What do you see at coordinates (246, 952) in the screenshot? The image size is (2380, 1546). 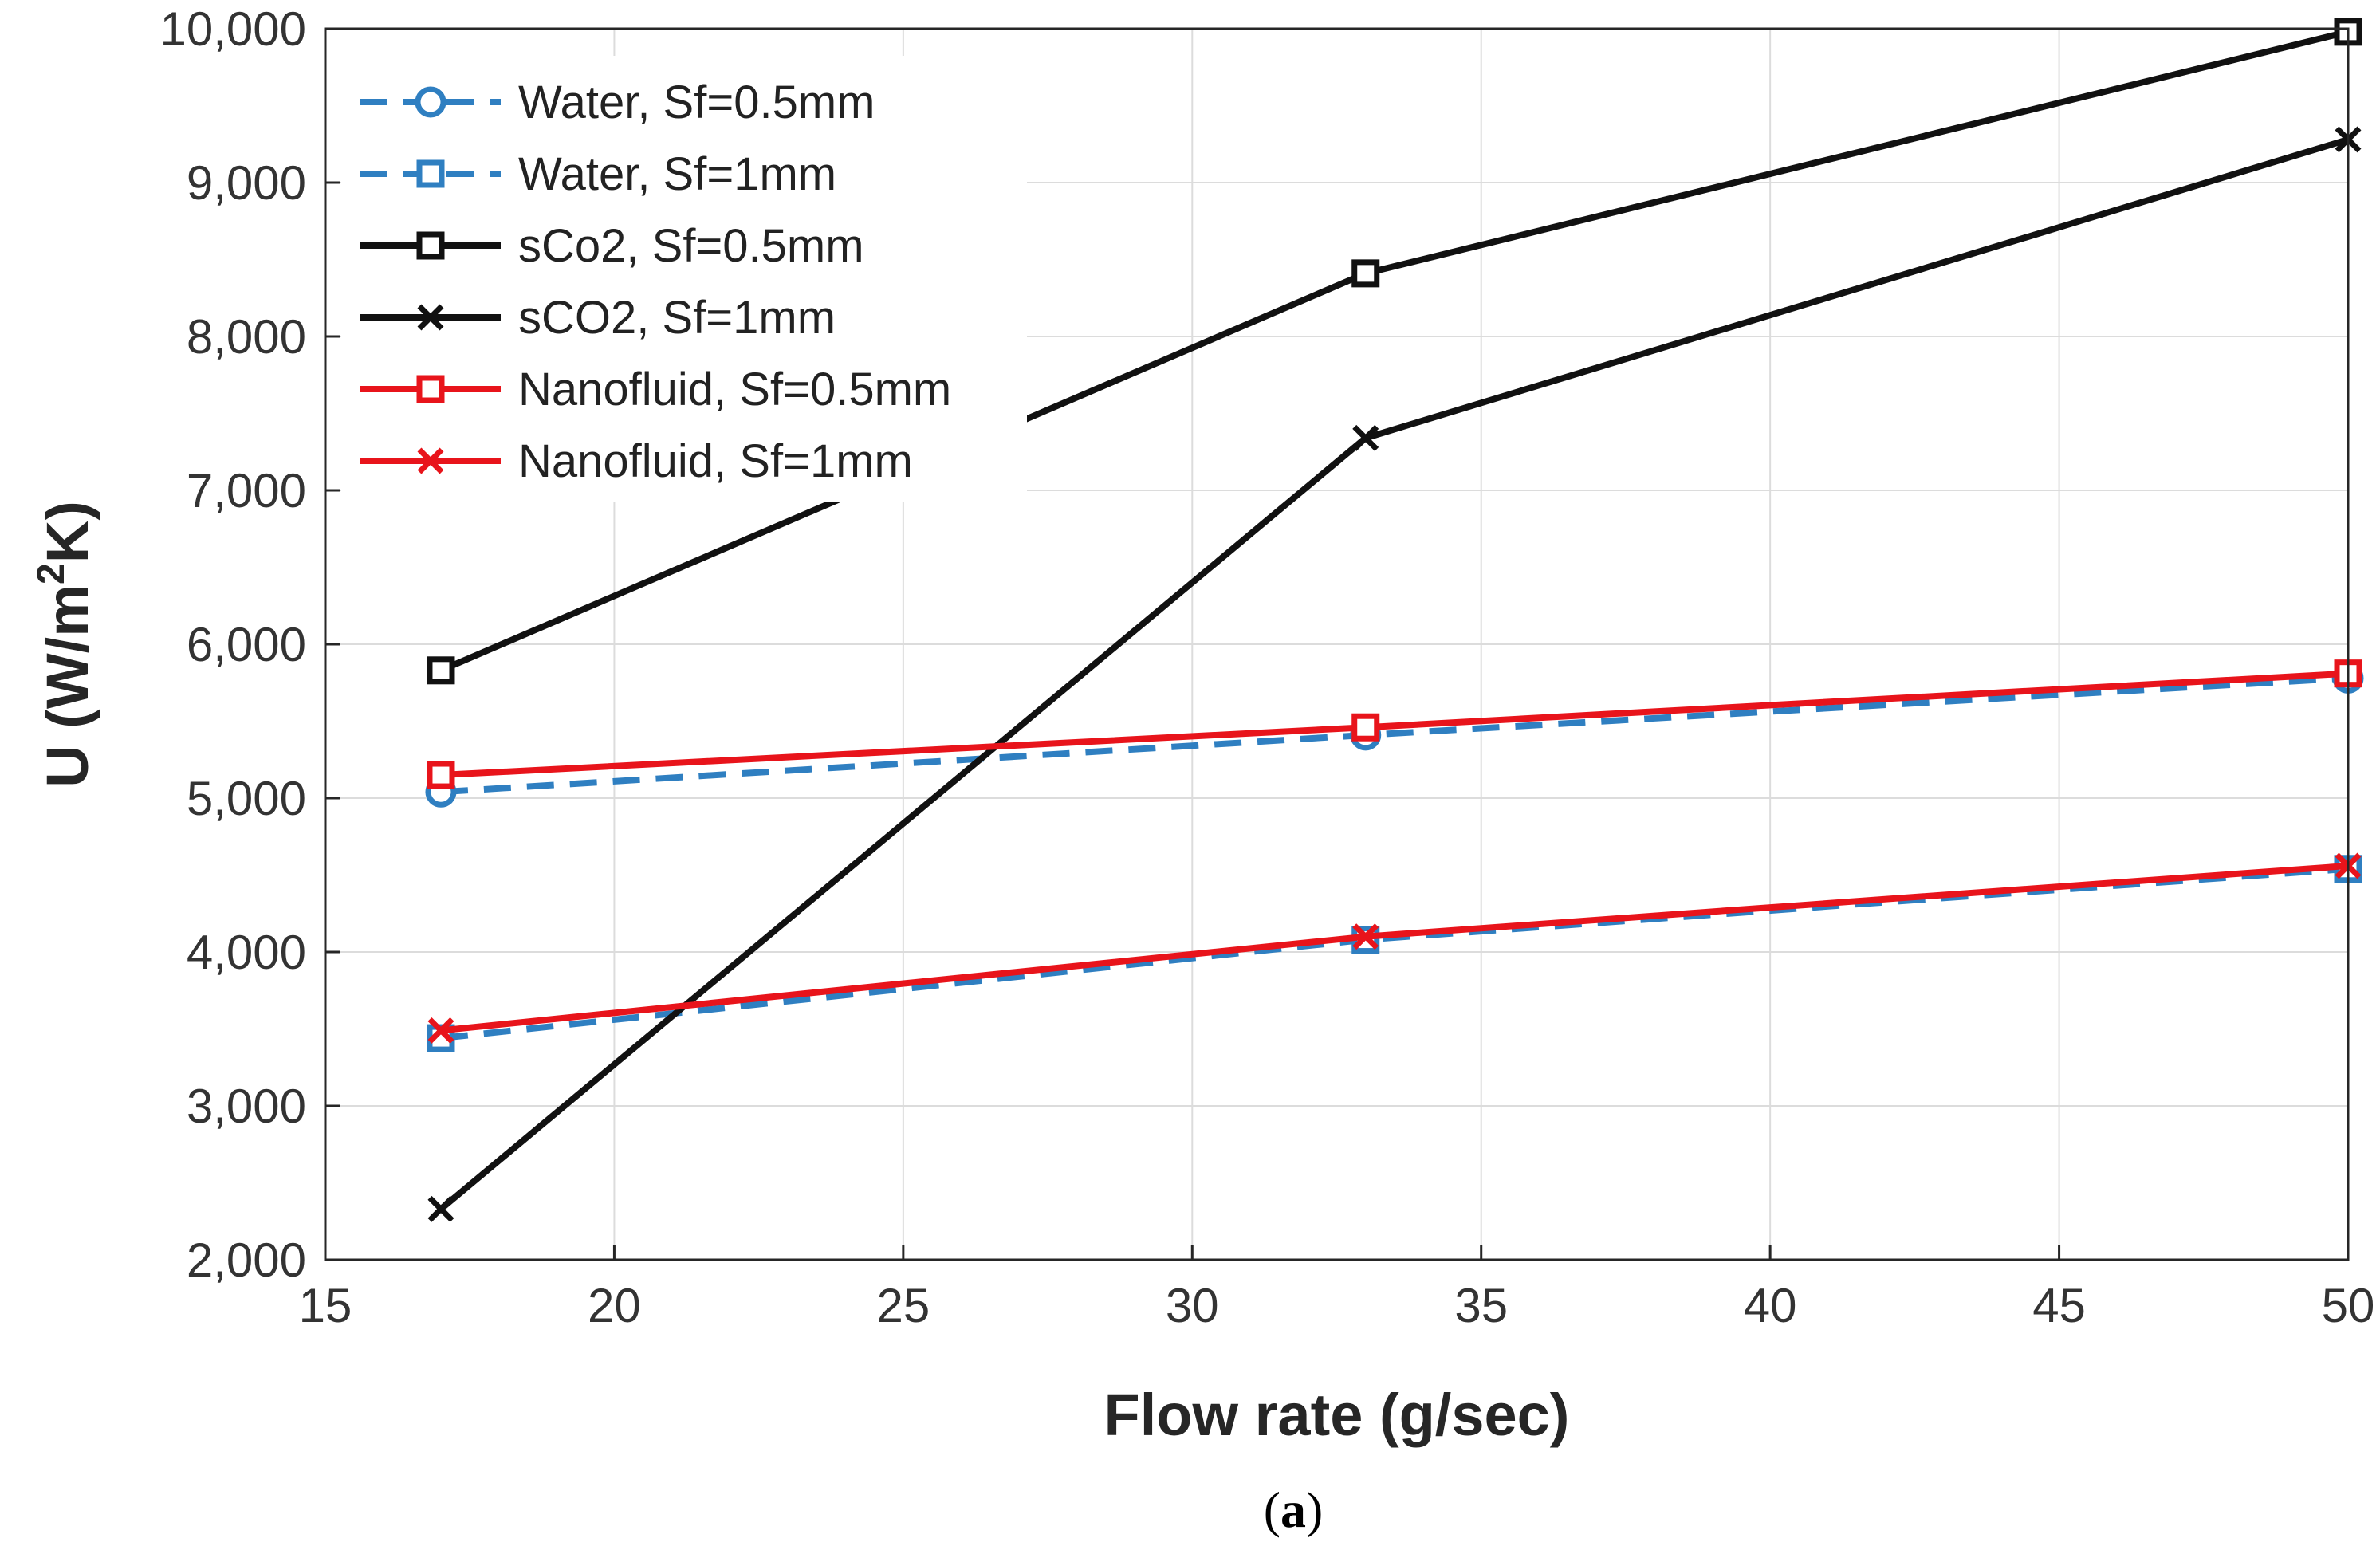 I see `y-tick-label: 4,000` at bounding box center [246, 952].